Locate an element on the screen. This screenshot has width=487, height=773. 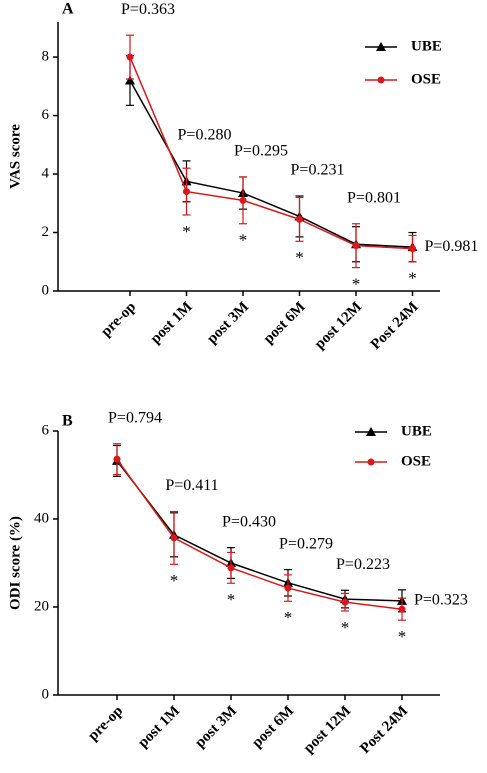
panel-label: B is located at coordinates (67, 421).